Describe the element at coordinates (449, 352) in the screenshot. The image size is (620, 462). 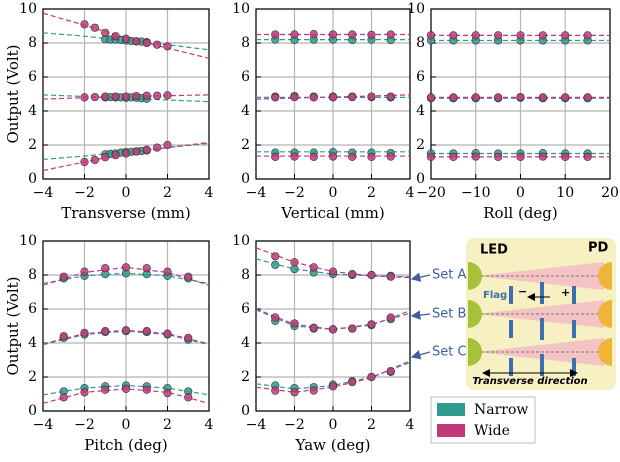
I see `set-label: Set C` at that location.